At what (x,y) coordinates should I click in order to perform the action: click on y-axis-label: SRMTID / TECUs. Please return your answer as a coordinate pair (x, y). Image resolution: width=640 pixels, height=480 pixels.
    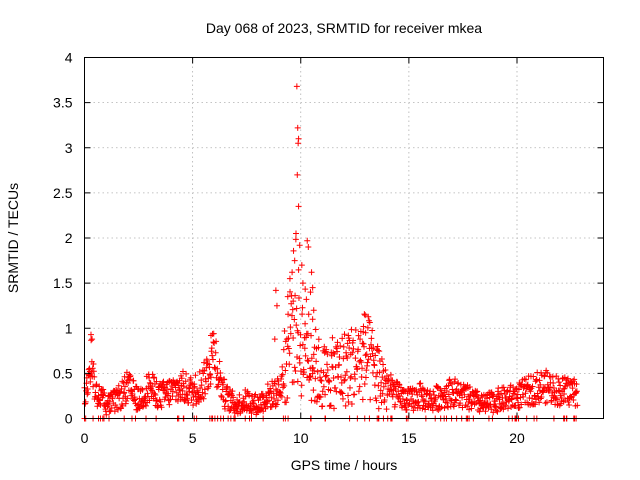
    Looking at the image, I should click on (13, 238).